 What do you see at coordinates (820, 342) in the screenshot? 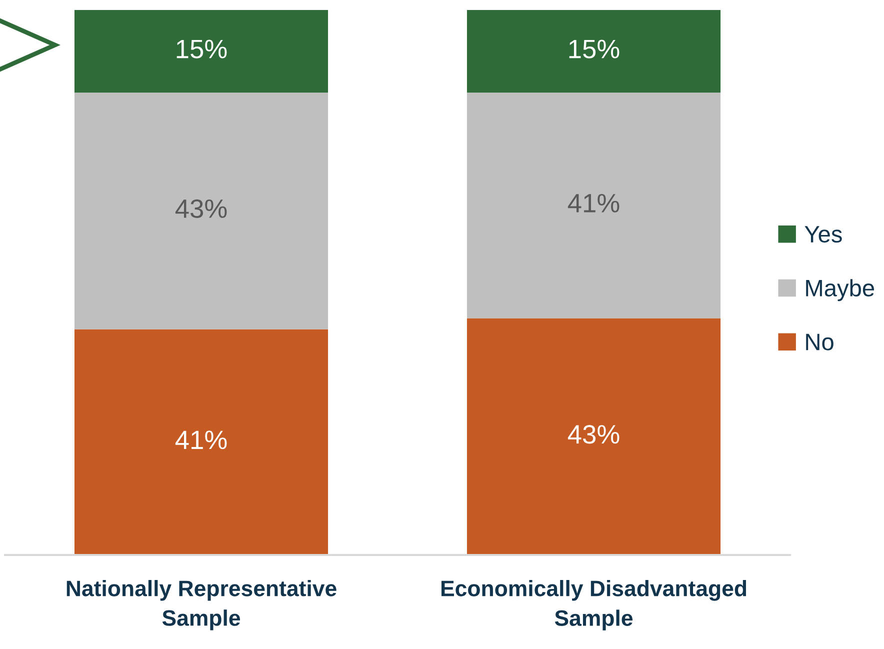
I see `legend-label: No` at bounding box center [820, 342].